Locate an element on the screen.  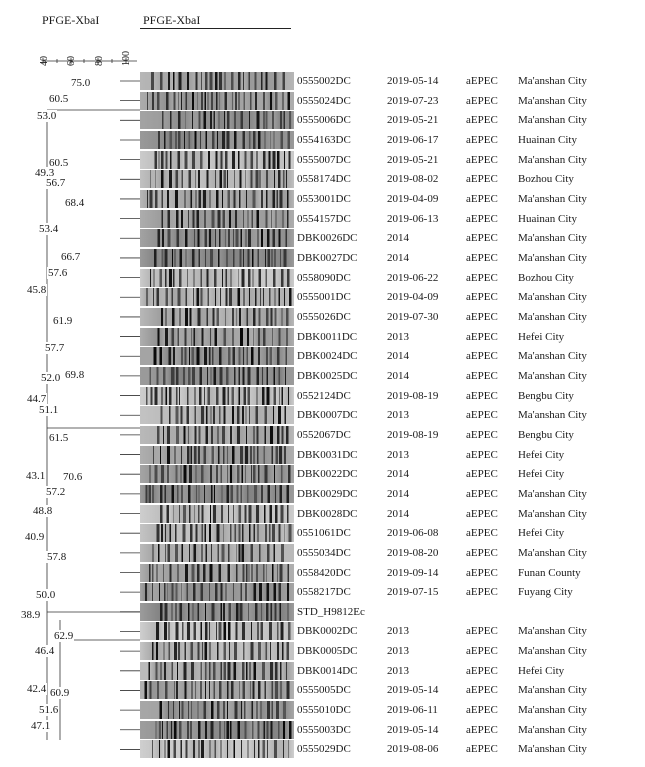
node-label: 48.8 is located at coordinates (43, 511).